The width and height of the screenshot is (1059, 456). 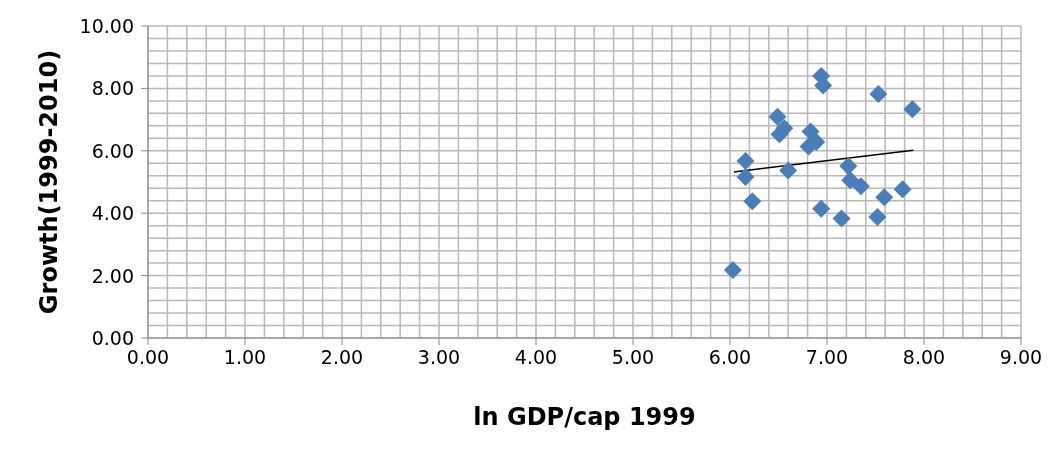 What do you see at coordinates (112, 275) in the screenshot?
I see `y-tick-label: 2.00` at bounding box center [112, 275].